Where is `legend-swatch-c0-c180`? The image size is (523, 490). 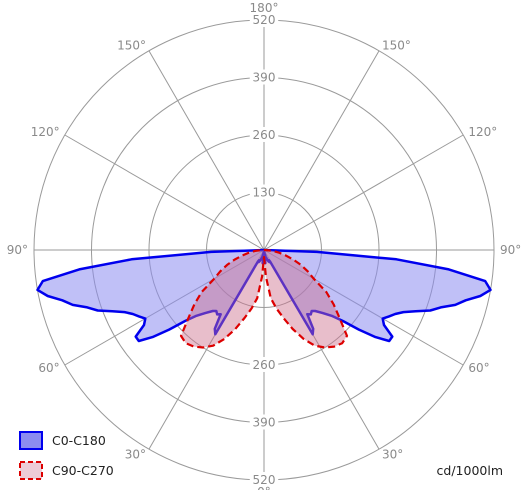 legend-swatch-c0-c180 is located at coordinates (31, 440).